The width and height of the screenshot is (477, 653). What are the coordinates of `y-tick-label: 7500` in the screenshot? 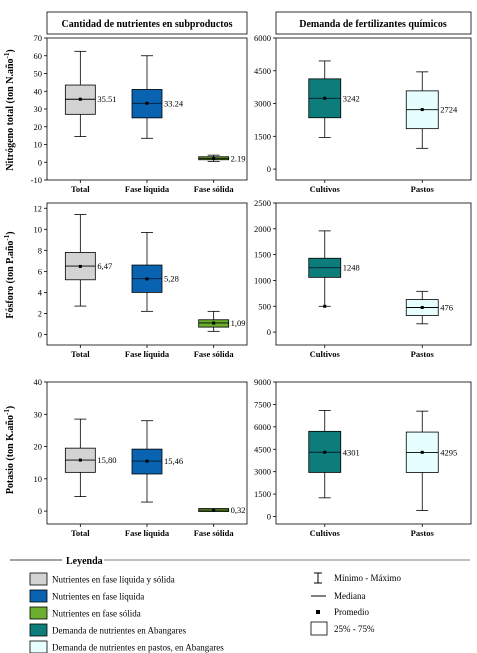 It's located at (262, 404).